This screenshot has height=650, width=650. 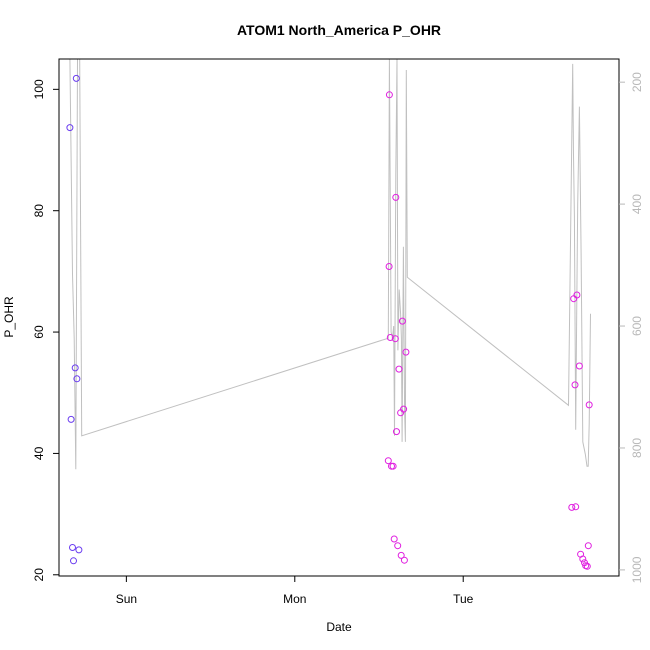 What do you see at coordinates (9, 317) in the screenshot?
I see `y-axis-label: P_OHR` at bounding box center [9, 317].